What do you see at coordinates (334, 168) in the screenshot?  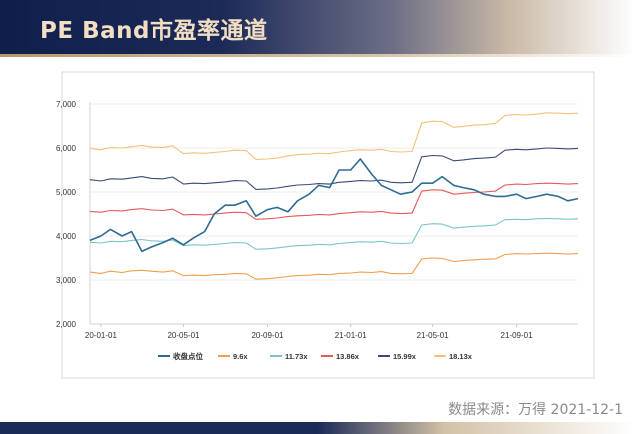 I see `series-line-15.99x` at bounding box center [334, 168].